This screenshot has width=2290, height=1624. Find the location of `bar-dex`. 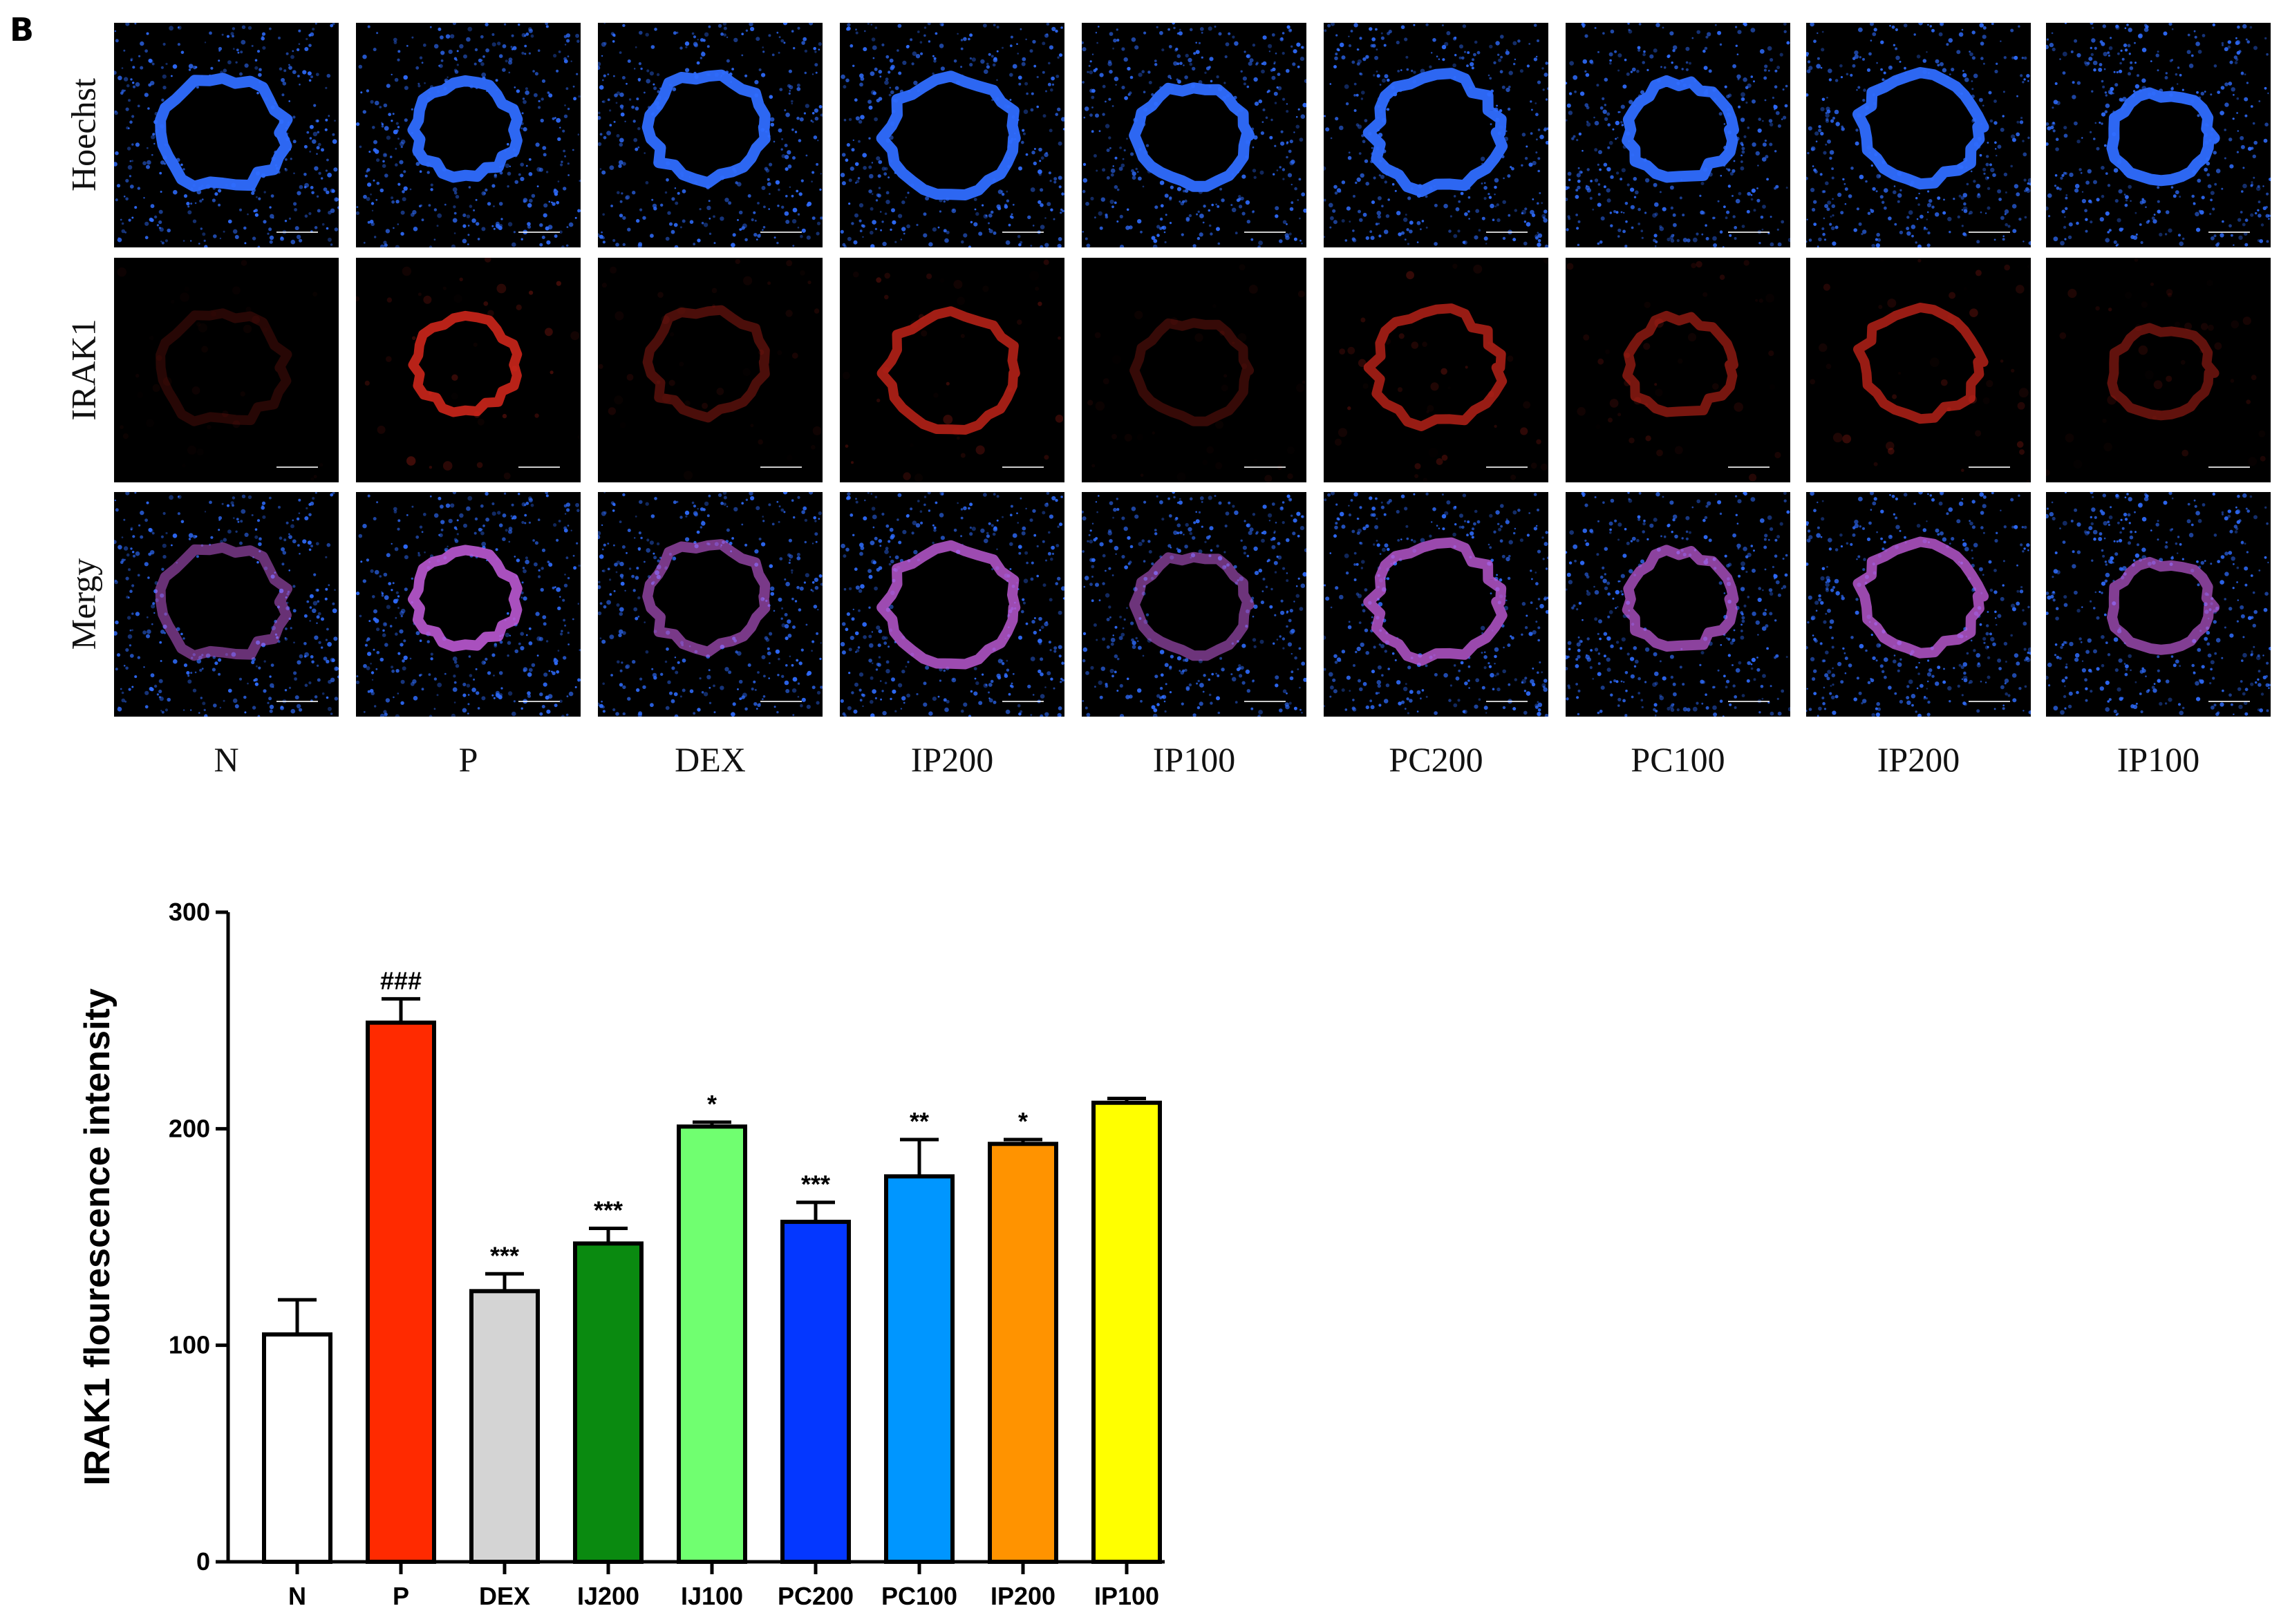

bar-dex is located at coordinates (504, 1426).